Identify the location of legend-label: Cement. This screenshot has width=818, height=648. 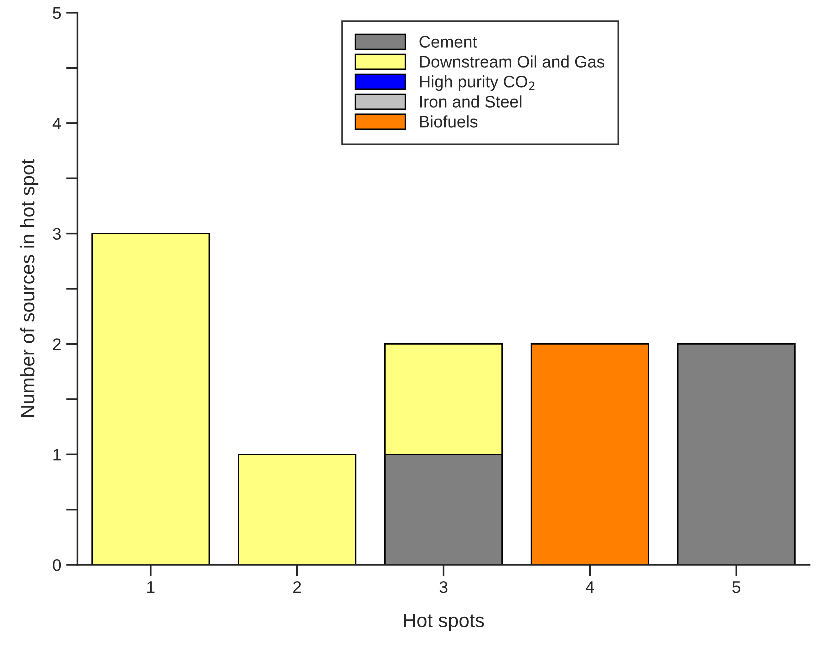
(449, 42).